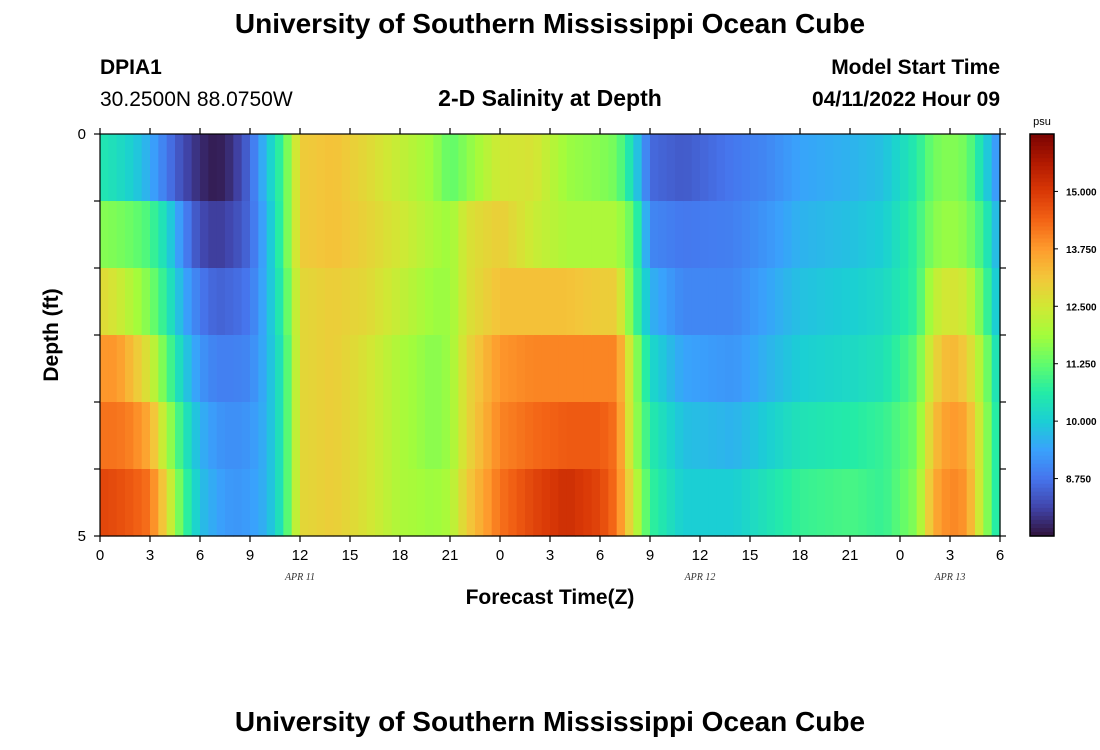  What do you see at coordinates (1081, 192) in the screenshot?
I see `colorbar-tick-label: 15.000` at bounding box center [1081, 192].